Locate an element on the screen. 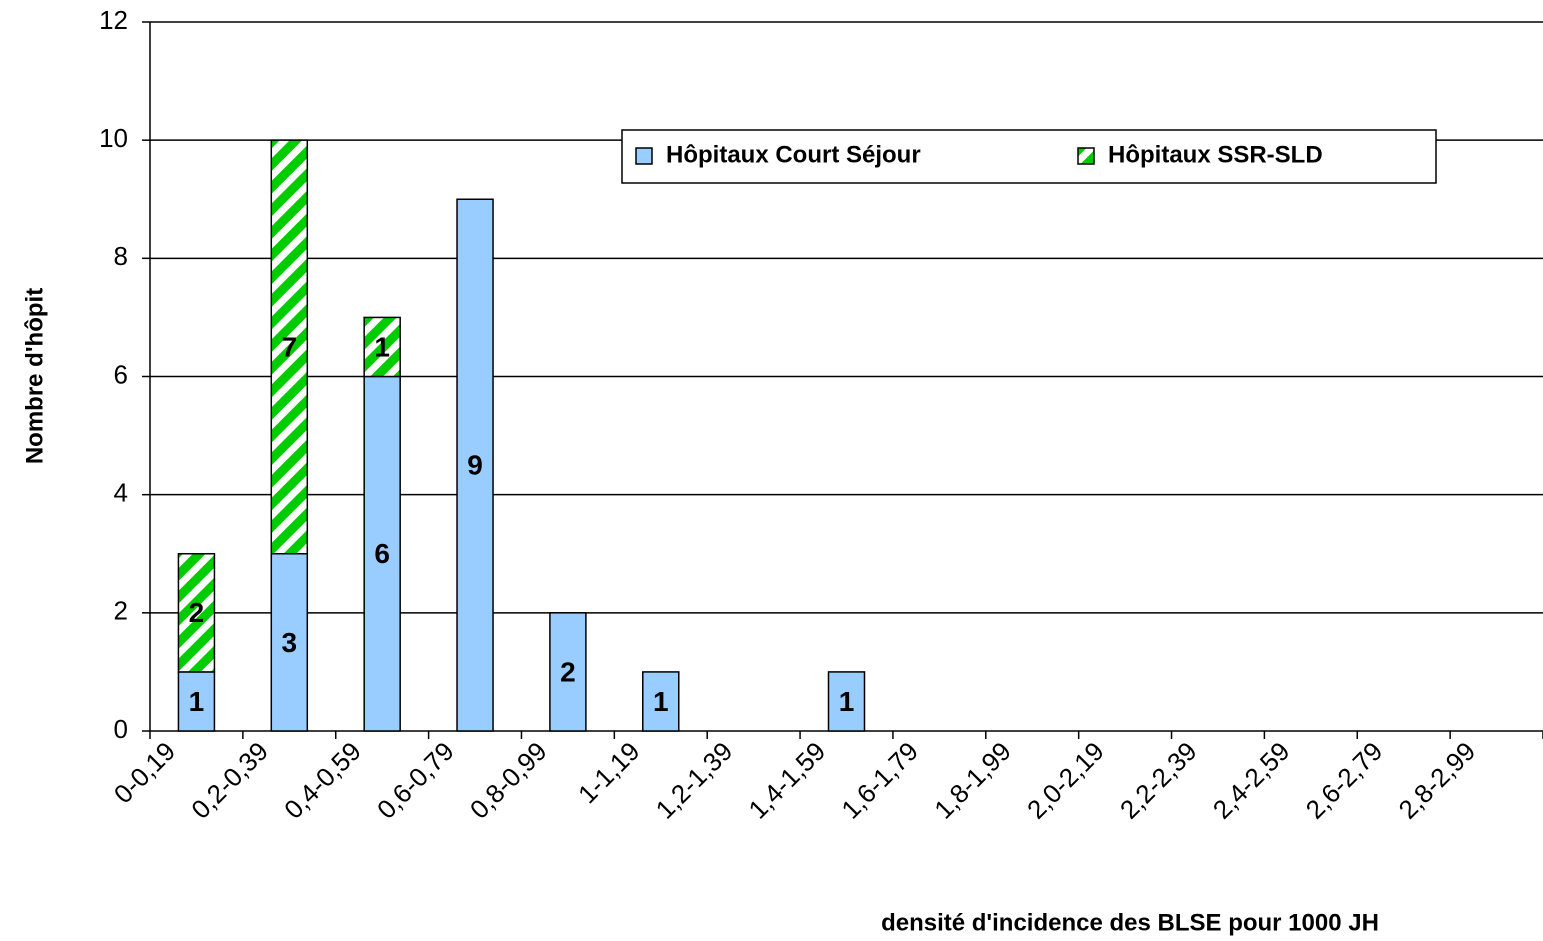 Image resolution: width=1543 pixels, height=941 pixels. data-label: 7 is located at coordinates (290, 346).